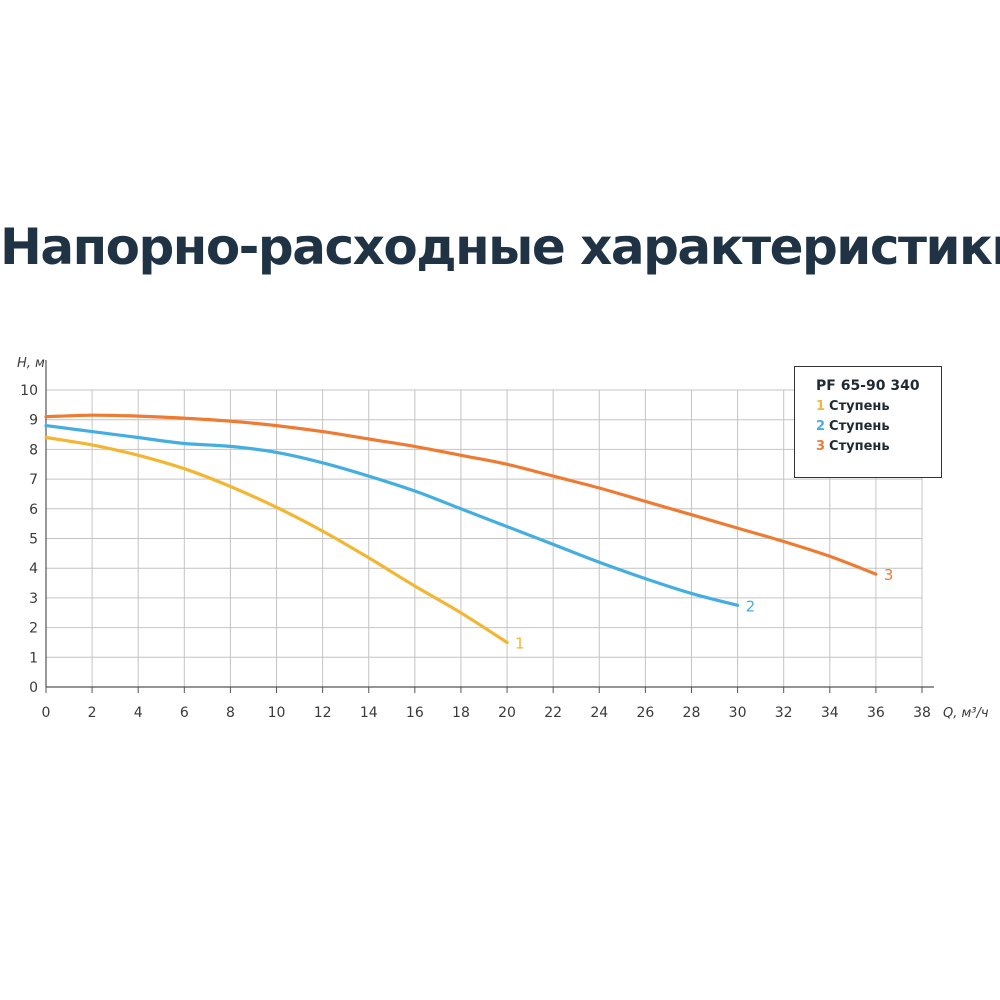 This screenshot has height=1000, width=1000. Describe the element at coordinates (276, 540) in the screenshot. I see `series-1-line` at that location.